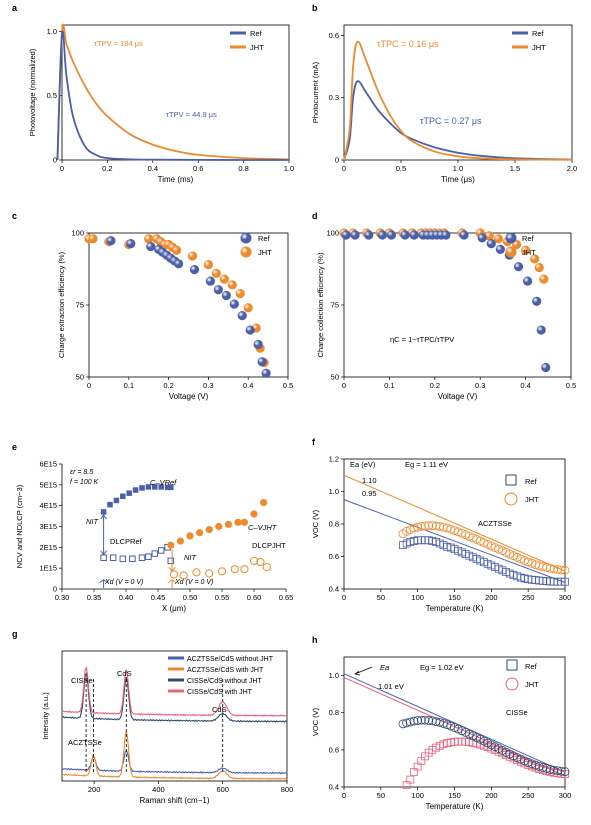 This screenshot has width=591, height=825. I want to click on y-tick-label: 1E15, so click(48, 568).